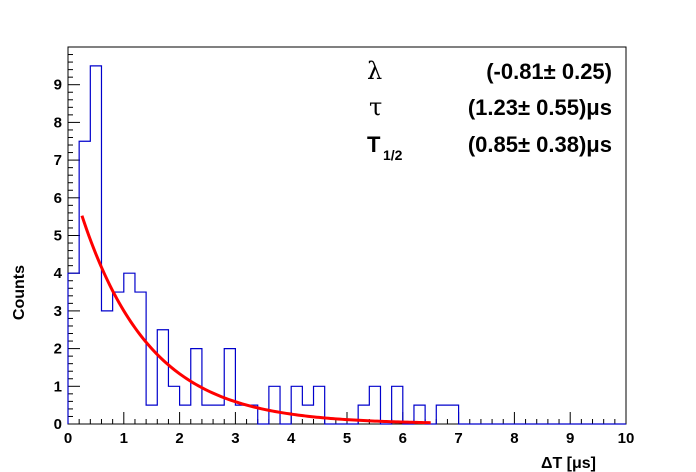  Describe the element at coordinates (179, 438) in the screenshot. I see `x-tick-label: 2` at that location.